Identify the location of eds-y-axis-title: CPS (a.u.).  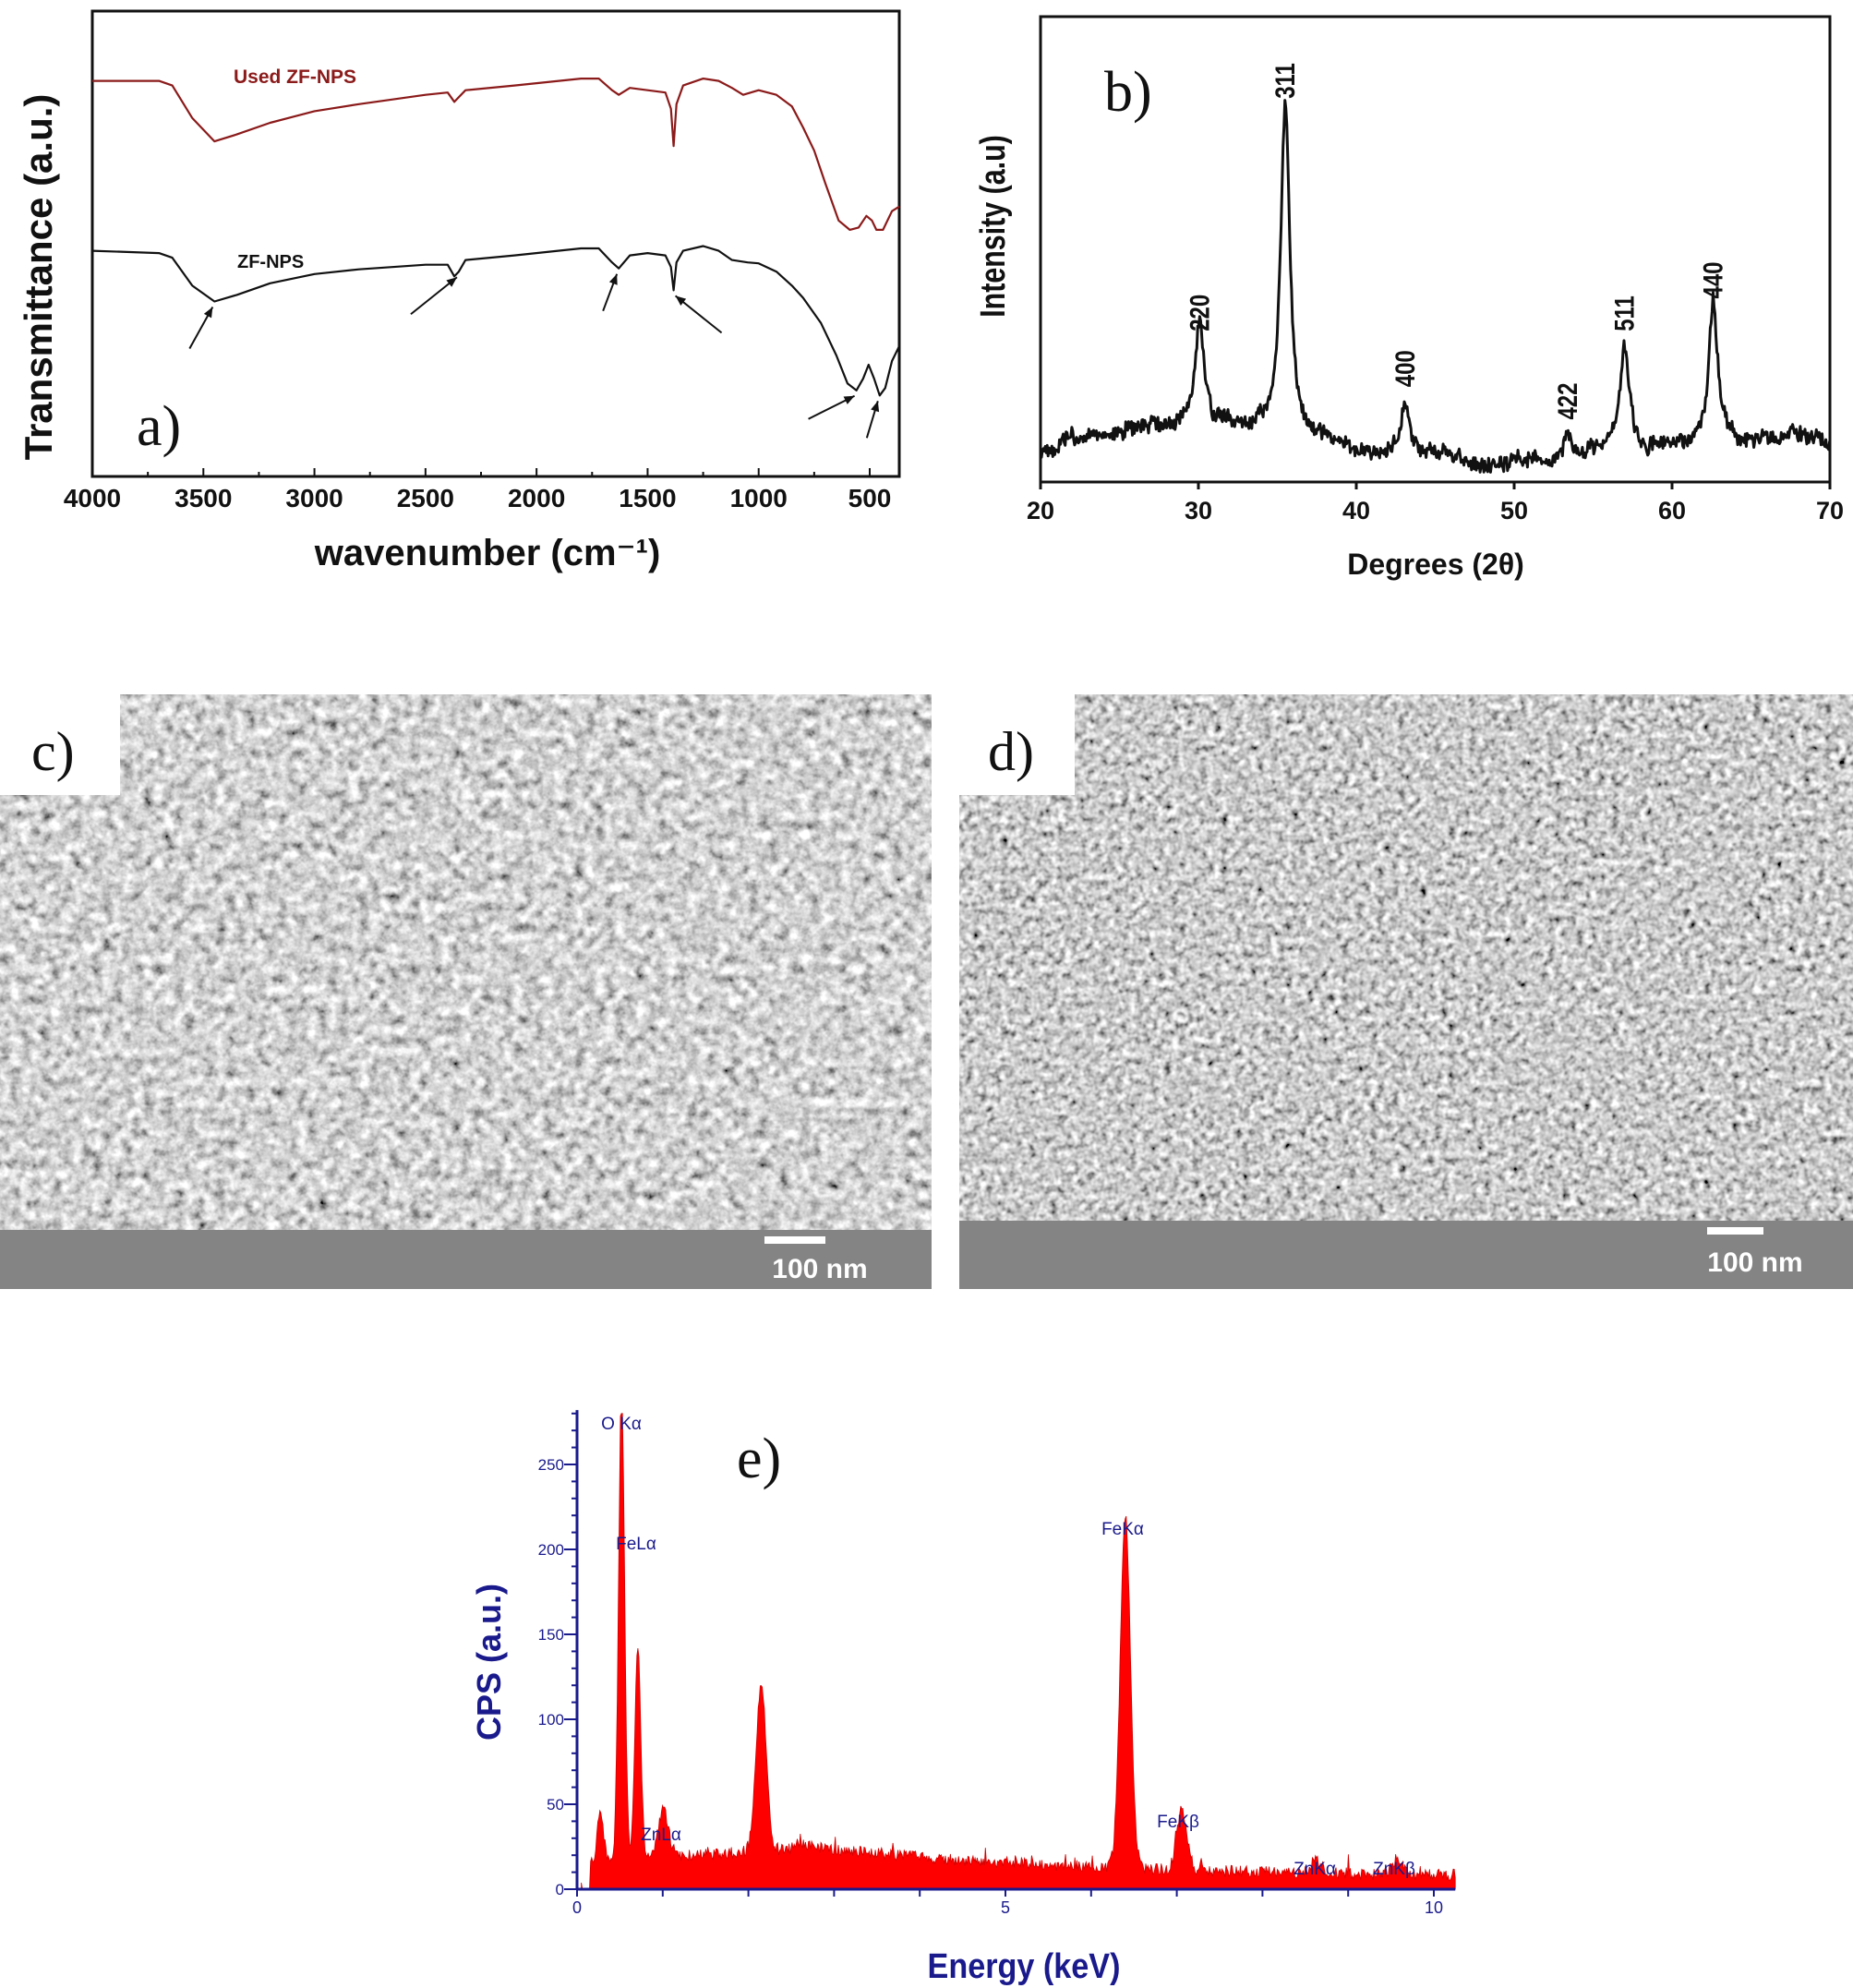
(489, 1662).